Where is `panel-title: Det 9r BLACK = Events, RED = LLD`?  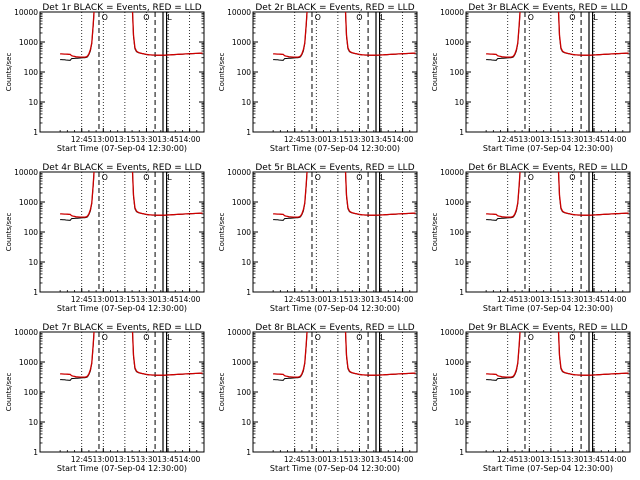
panel-title: Det 9r BLACK = Events, RED = LLD is located at coordinates (547, 328).